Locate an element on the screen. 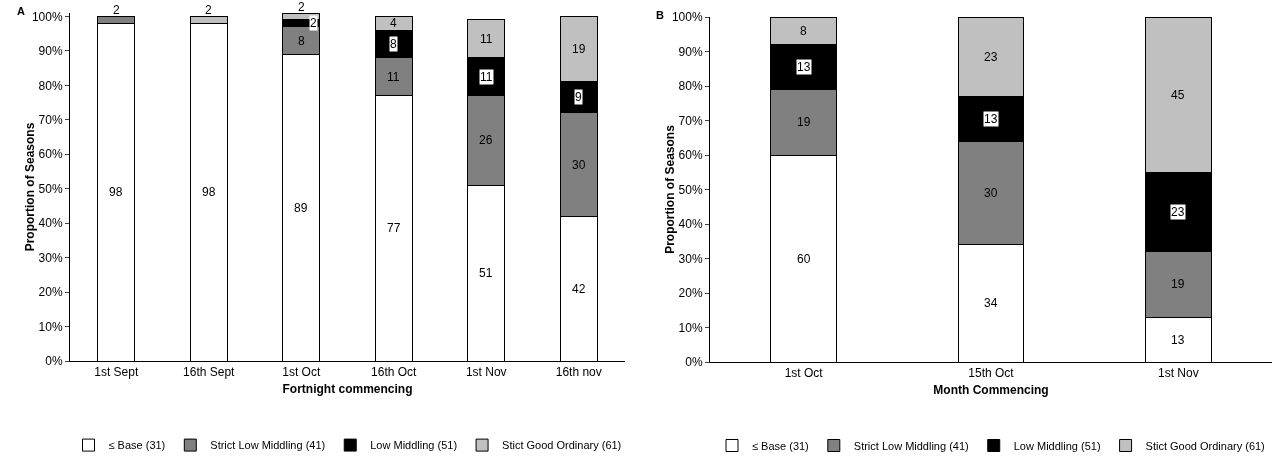 The height and width of the screenshot is (470, 1287). data-label: 26 is located at coordinates (486, 140).